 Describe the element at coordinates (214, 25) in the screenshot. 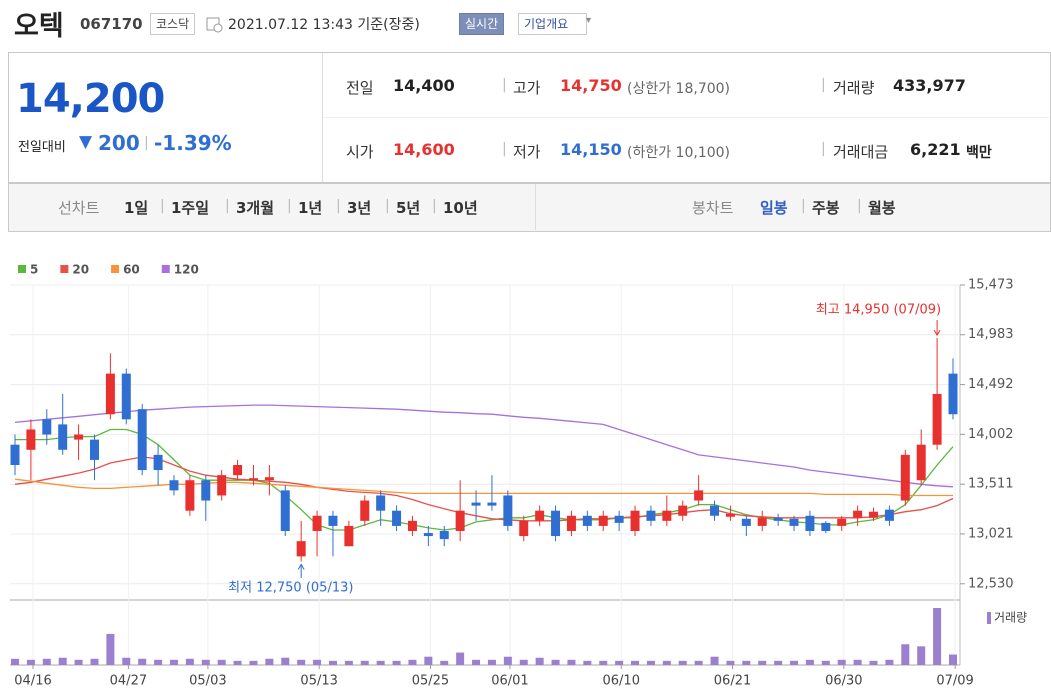

I see `clock-icon` at that location.